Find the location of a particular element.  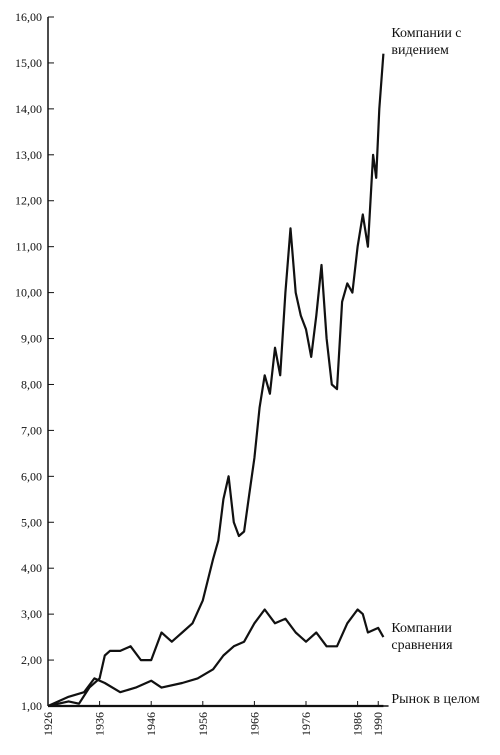

x-tick-label: 1966 is located at coordinates (254, 724).